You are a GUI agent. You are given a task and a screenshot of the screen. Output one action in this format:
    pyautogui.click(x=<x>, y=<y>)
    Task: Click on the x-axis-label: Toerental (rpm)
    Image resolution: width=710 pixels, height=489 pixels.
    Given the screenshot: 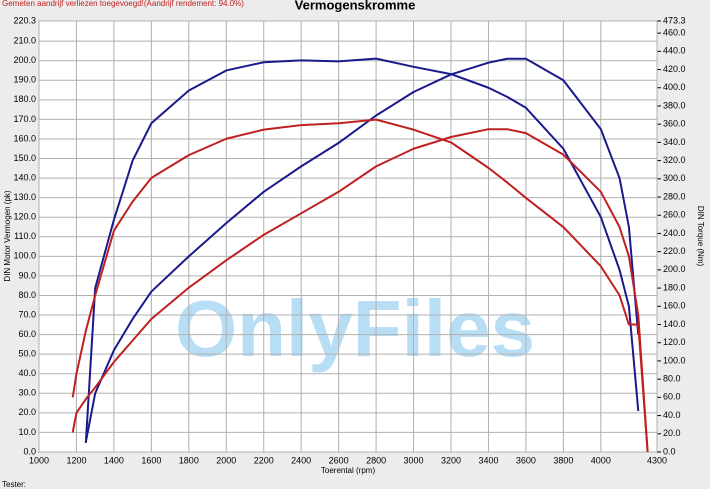 What is the action you would take?
    pyautogui.click(x=348, y=470)
    